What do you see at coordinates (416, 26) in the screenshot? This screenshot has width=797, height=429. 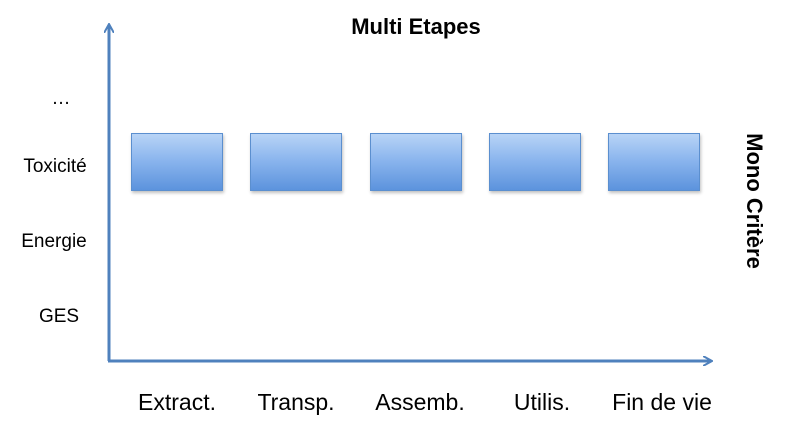 I see `diagram-title: Multi Etapes` at bounding box center [416, 26].